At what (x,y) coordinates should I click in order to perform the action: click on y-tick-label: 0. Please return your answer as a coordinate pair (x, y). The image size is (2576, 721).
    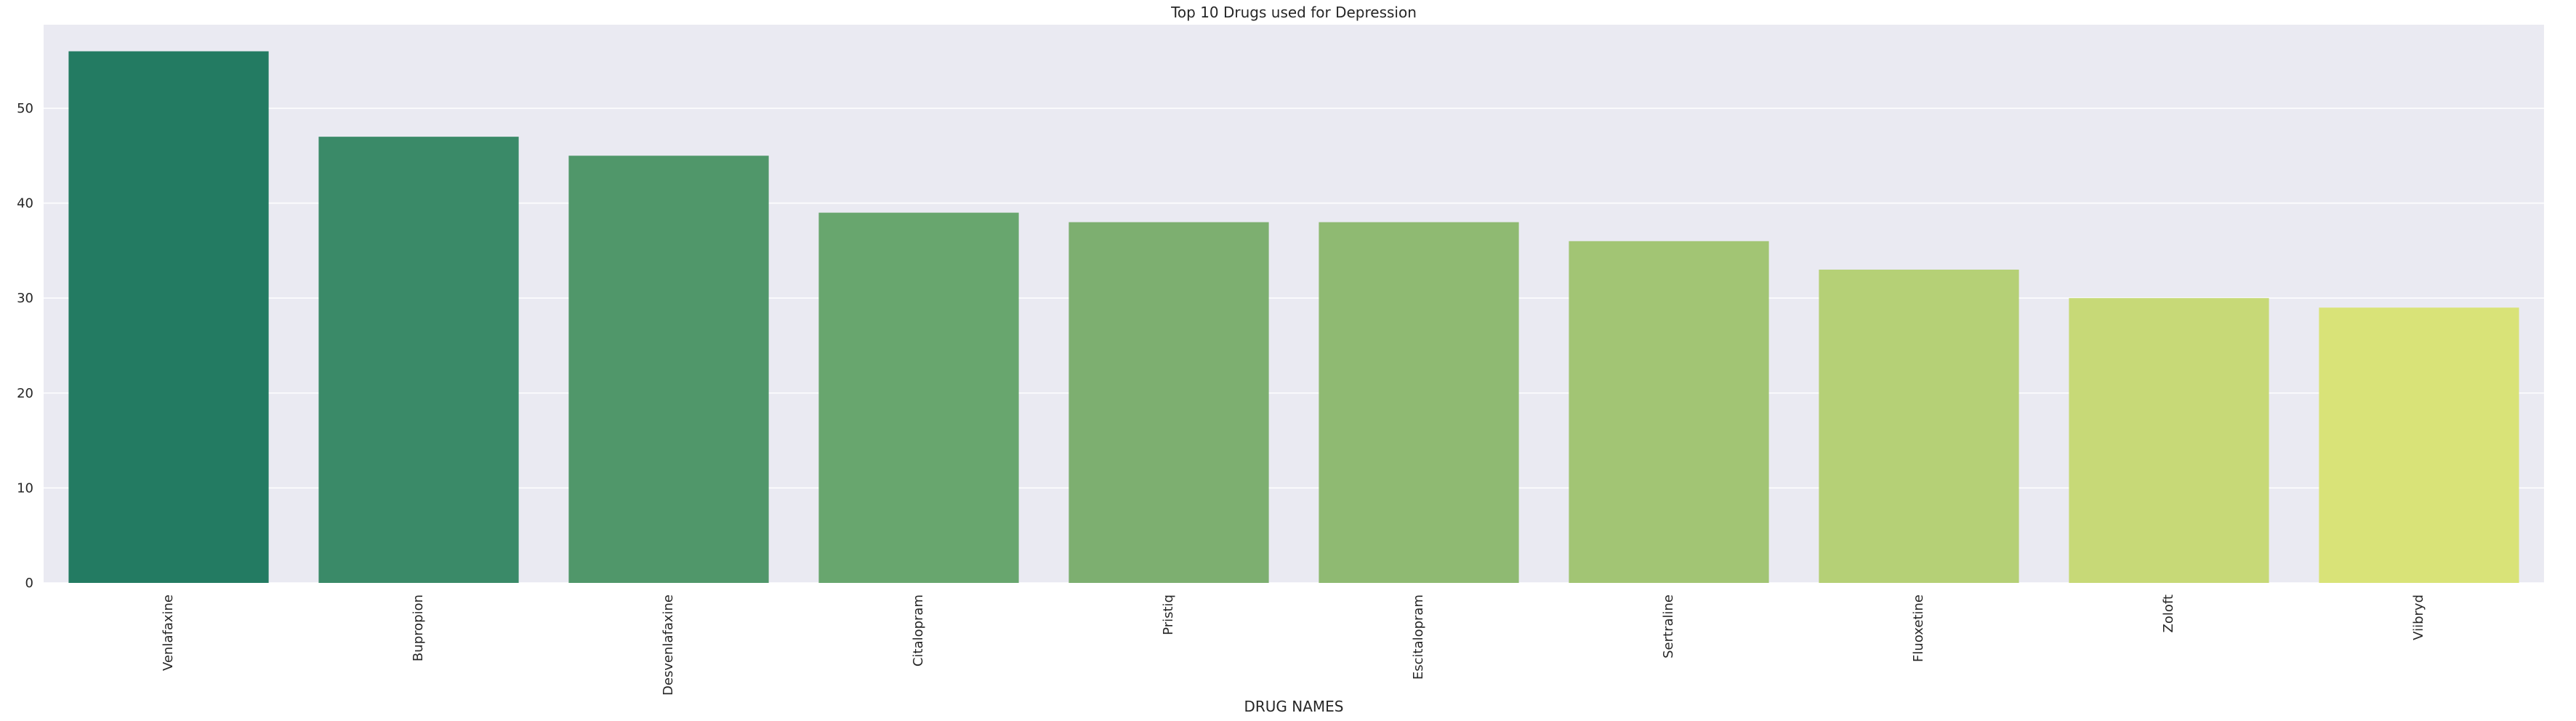
    Looking at the image, I should click on (29, 583).